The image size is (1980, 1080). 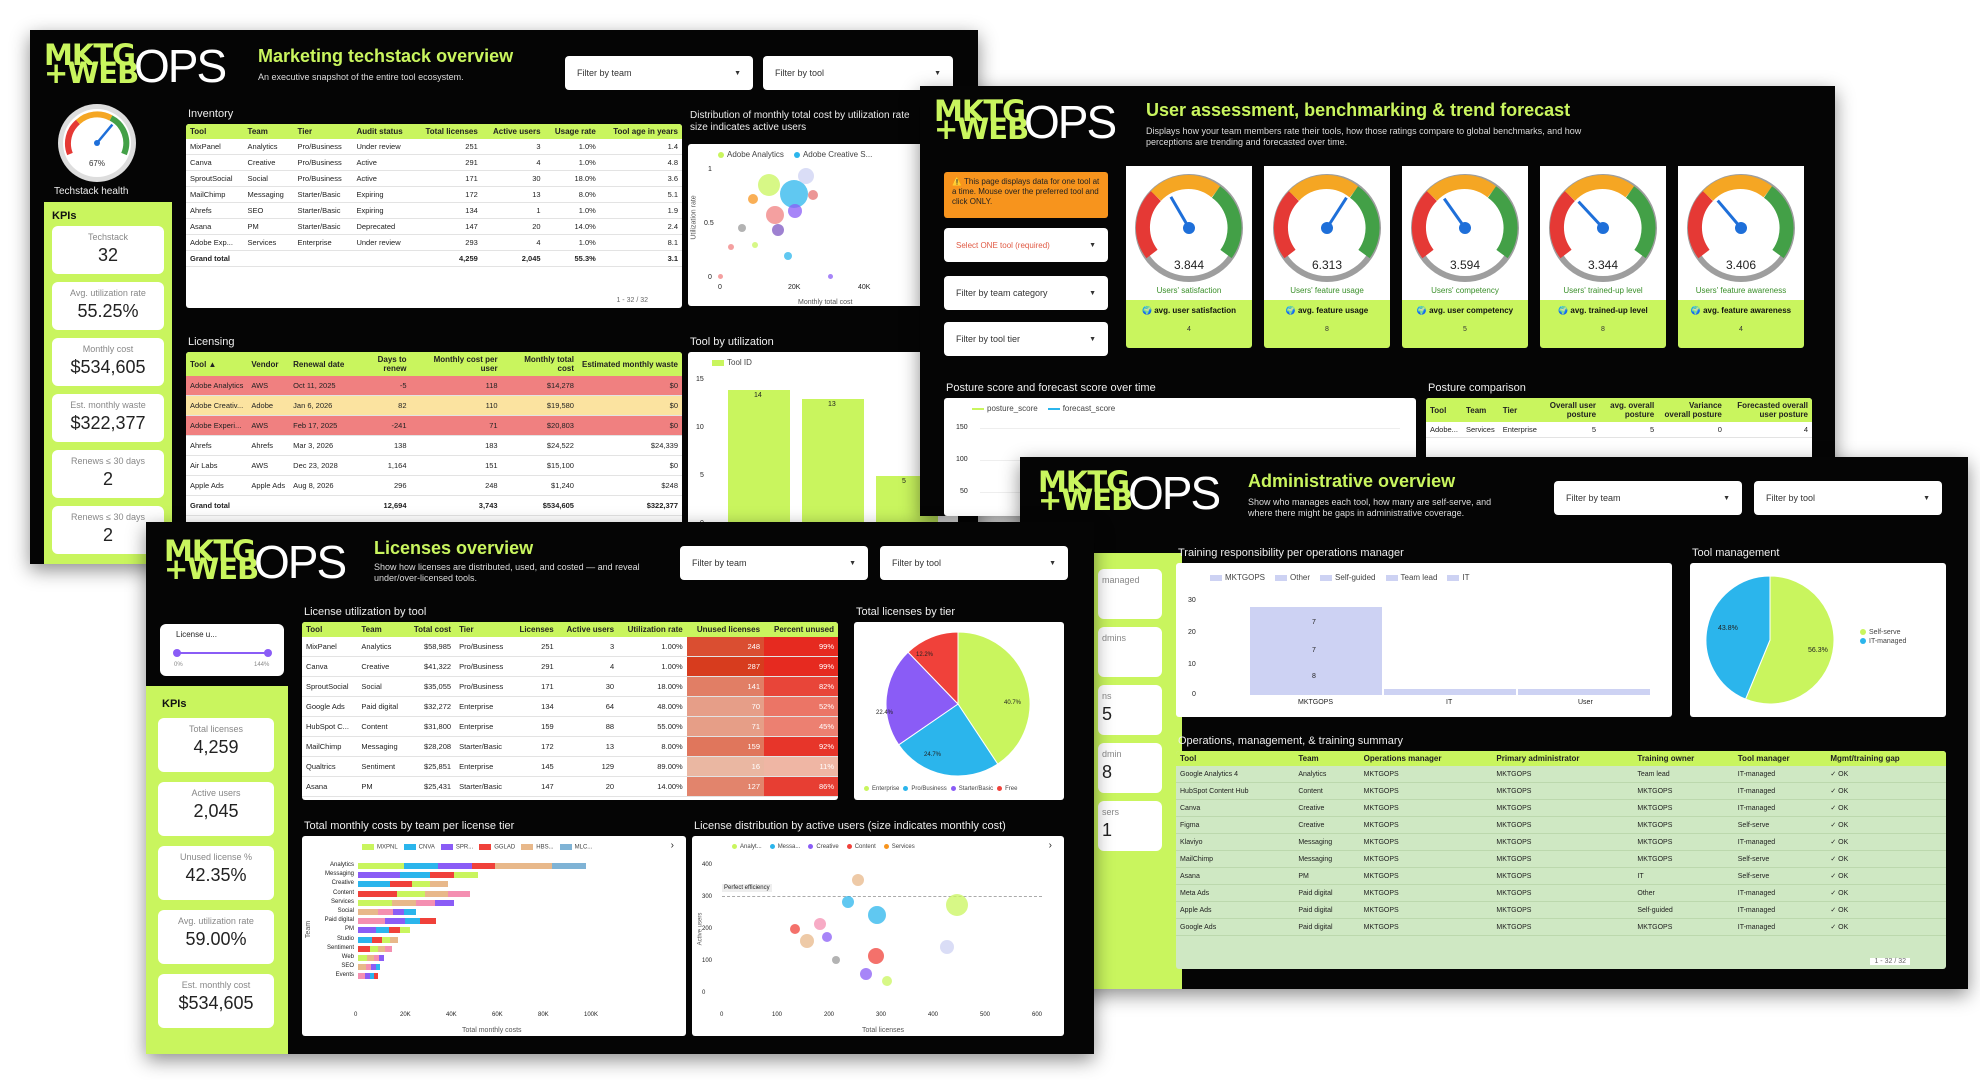 What do you see at coordinates (629, 364) in the screenshot?
I see `column-header: Estimated monthly waste` at bounding box center [629, 364].